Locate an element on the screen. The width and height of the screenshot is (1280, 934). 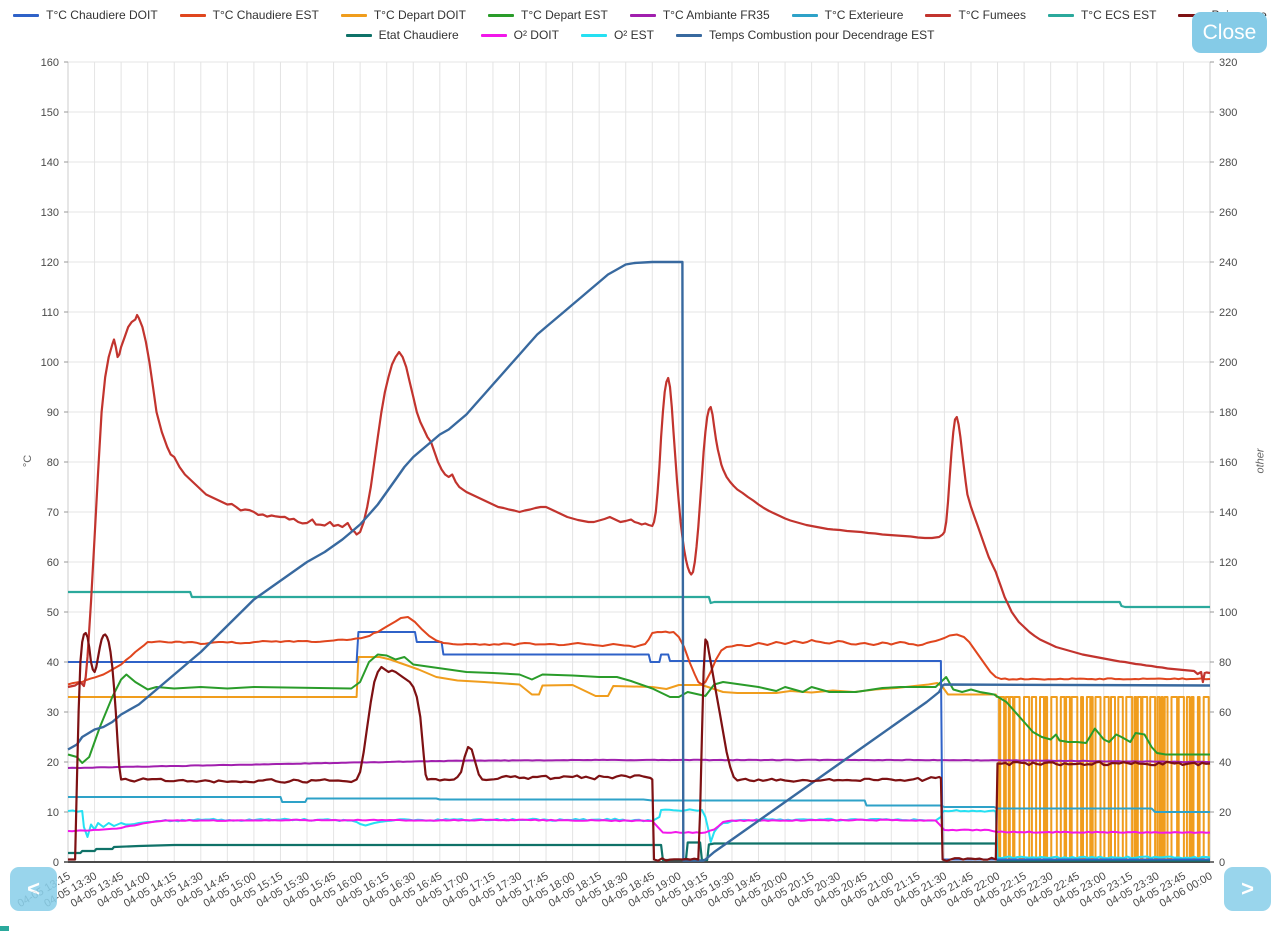
legend-item-temps_combustion: Temps Combustion pour Decendrage EST is located at coordinates (805, 35).